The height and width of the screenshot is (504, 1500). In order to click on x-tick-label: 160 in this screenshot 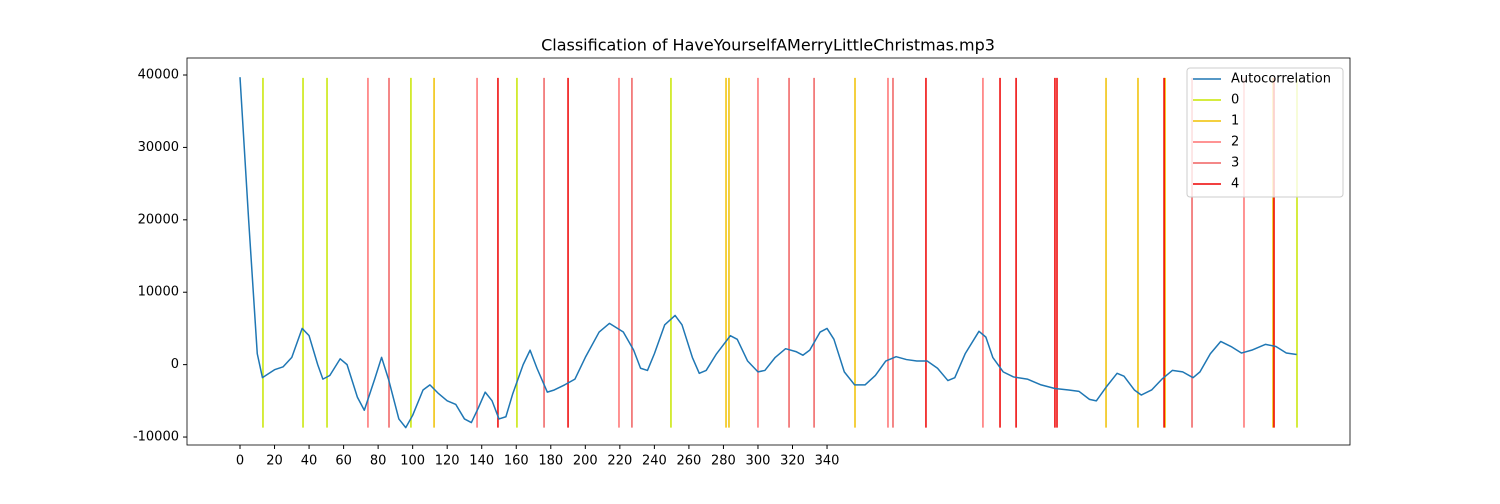, I will do `click(516, 461)`.